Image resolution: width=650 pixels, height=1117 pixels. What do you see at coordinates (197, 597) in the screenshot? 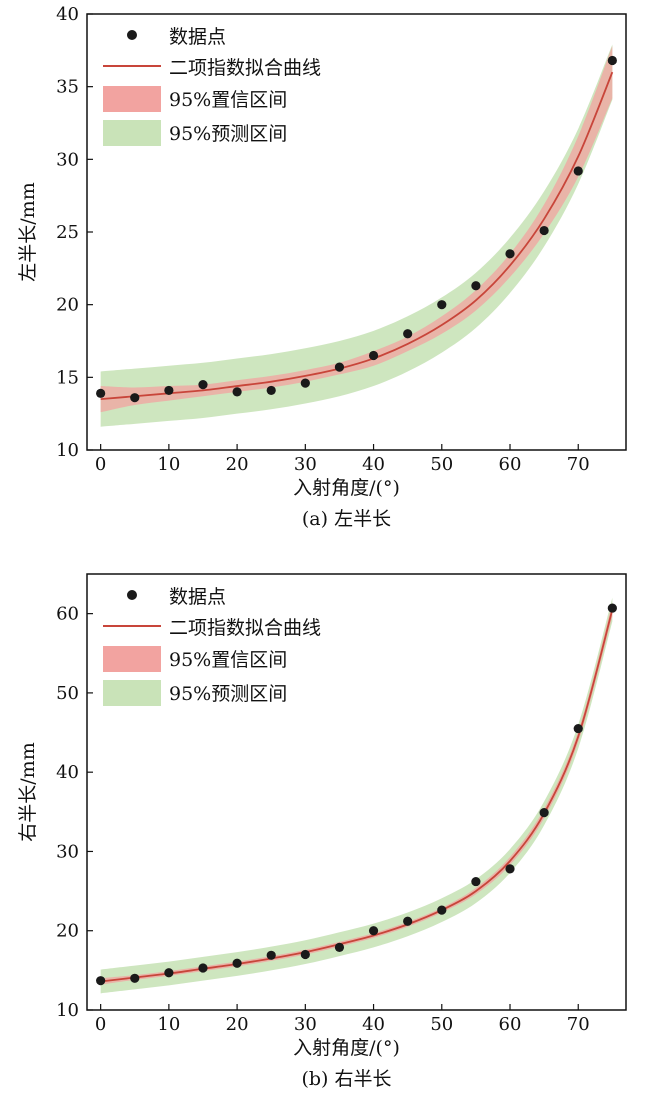
I see `chart-b-legend-points-label: 数据点` at bounding box center [197, 597].